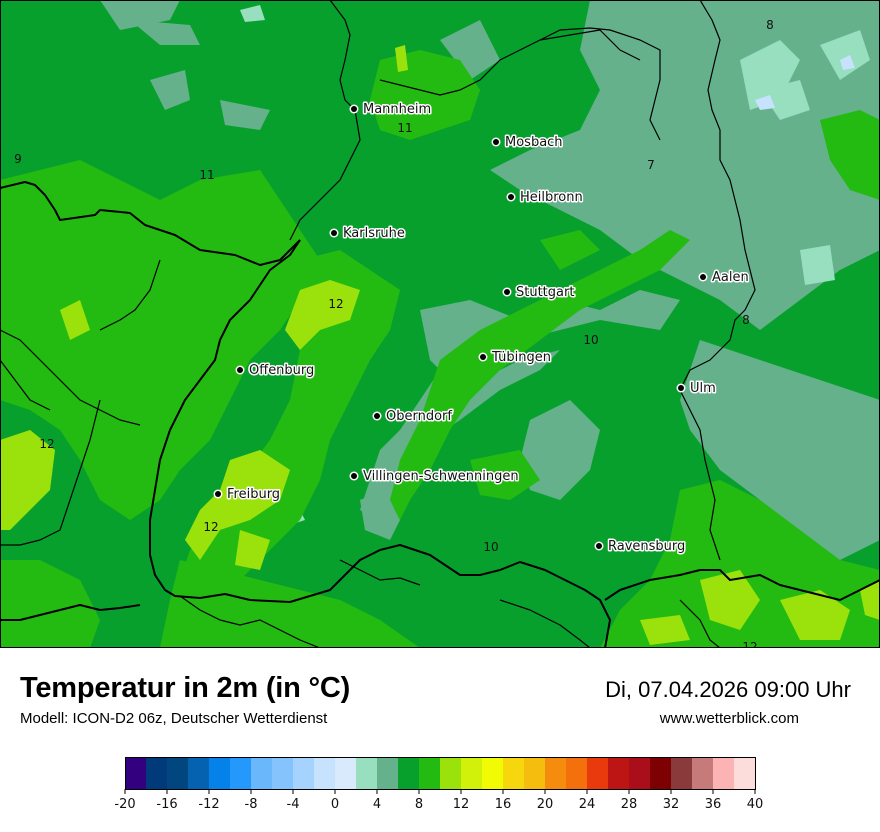 This screenshot has width=880, height=832. What do you see at coordinates (503, 804) in the screenshot?
I see `colorbar-tick-label: 16` at bounding box center [503, 804].